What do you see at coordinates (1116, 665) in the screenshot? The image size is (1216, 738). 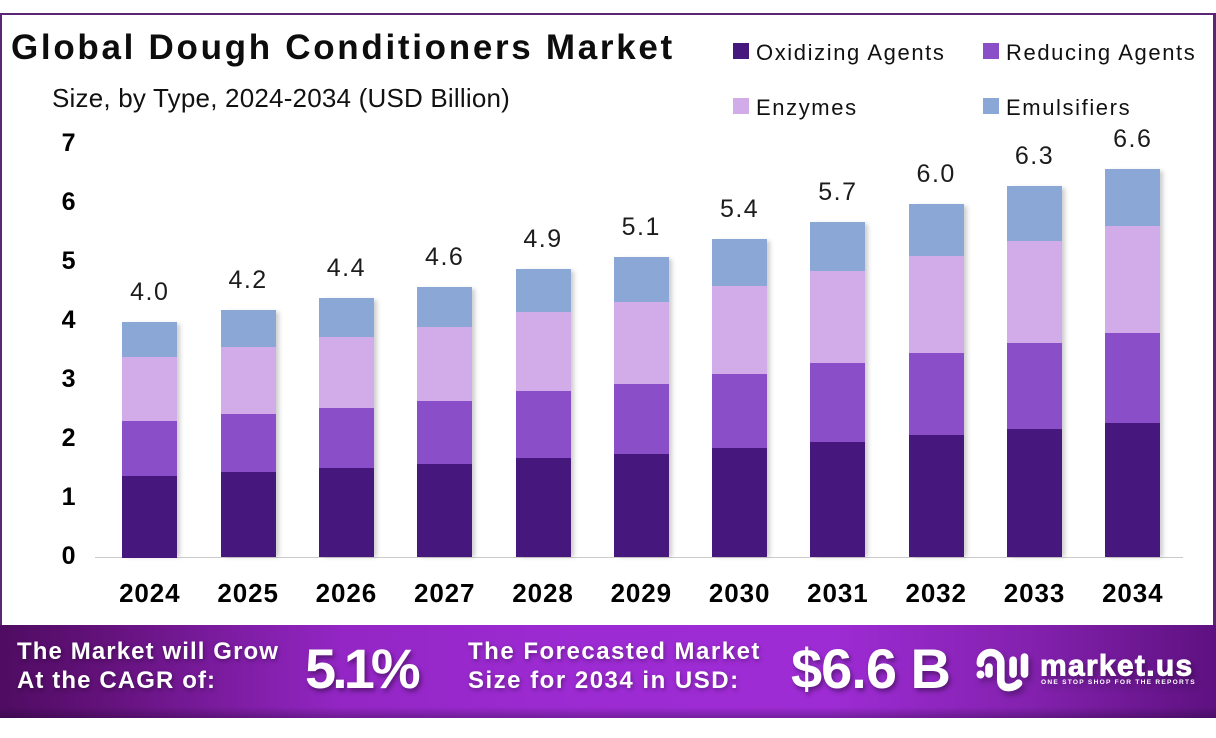 I see `svg-text: market.us` at bounding box center [1116, 665].